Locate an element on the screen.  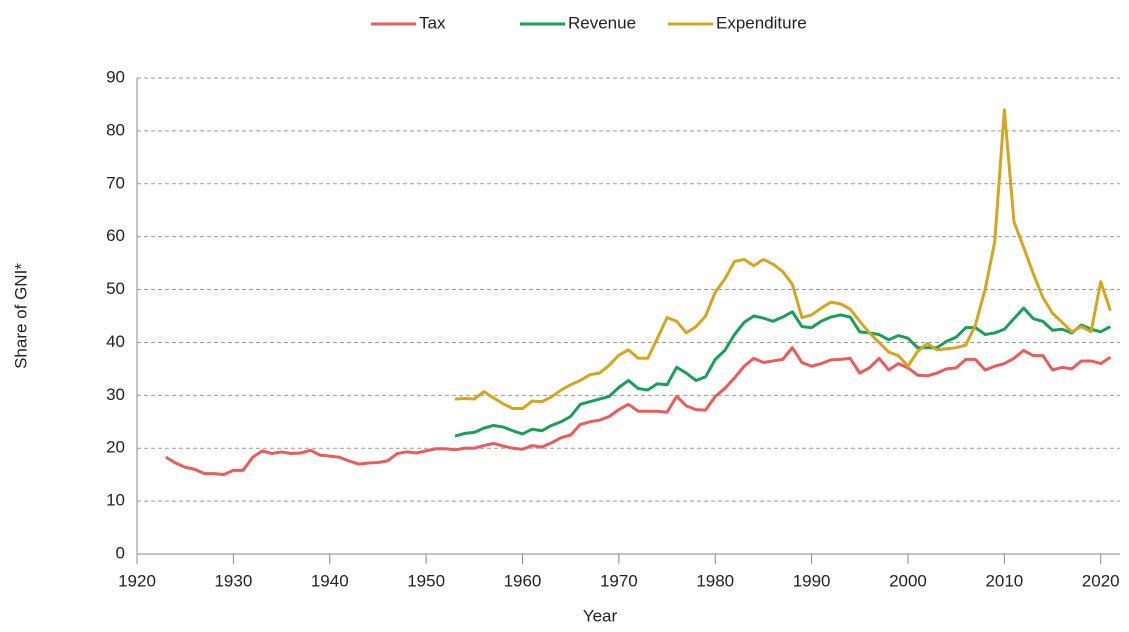
x-tick-label: 1920 is located at coordinates (137, 580).